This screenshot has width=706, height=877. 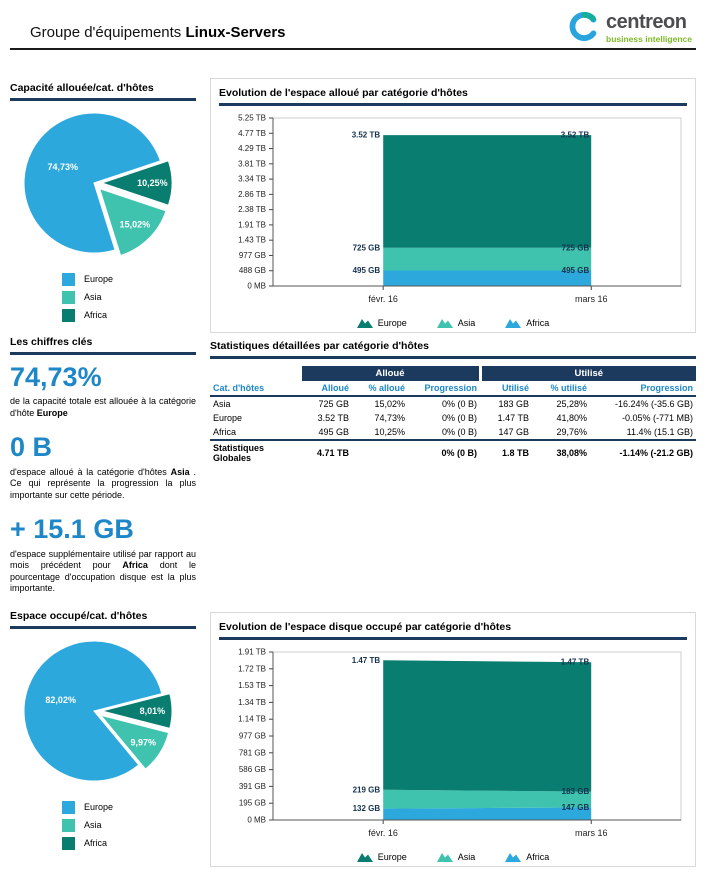 What do you see at coordinates (333, 432) in the screenshot?
I see `table-cell: 495 GB` at bounding box center [333, 432].